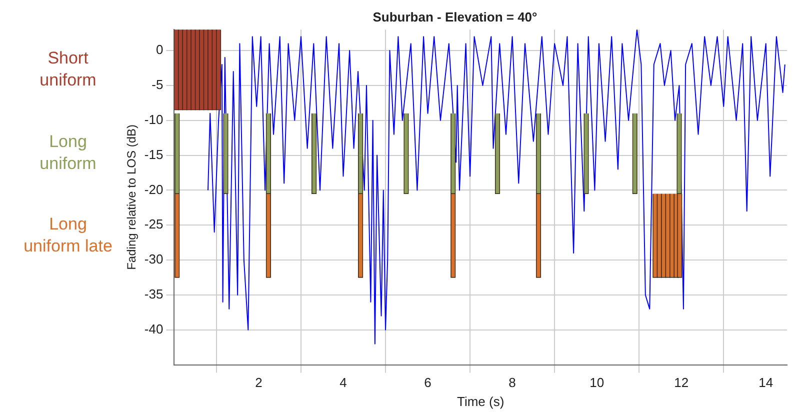 The image size is (803, 418). What do you see at coordinates (258, 382) in the screenshot?
I see `x-tick-label: 2` at bounding box center [258, 382].